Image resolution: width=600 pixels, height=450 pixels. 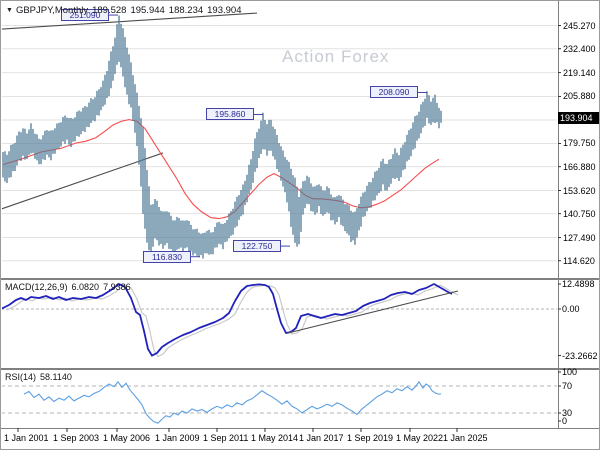 What do you see at coordinates (38, 377) in the screenshot?
I see `rsi-indicator-label: RSI(14) 58.1140` at bounding box center [38, 377].